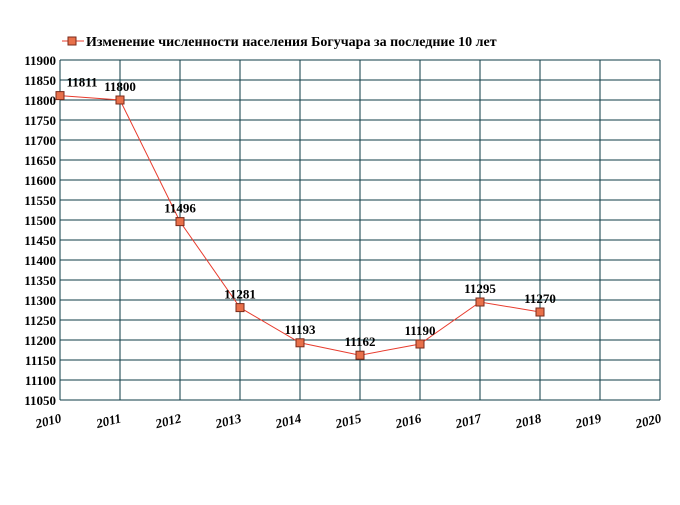  Describe the element at coordinates (40, 60) in the screenshot. I see `y-tick-label: 11900` at that location.